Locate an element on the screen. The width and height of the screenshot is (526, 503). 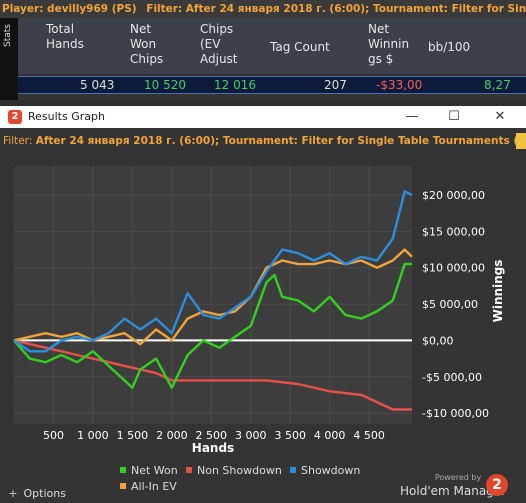
brand-name: Hold'em Manager is located at coordinates (453, 491).